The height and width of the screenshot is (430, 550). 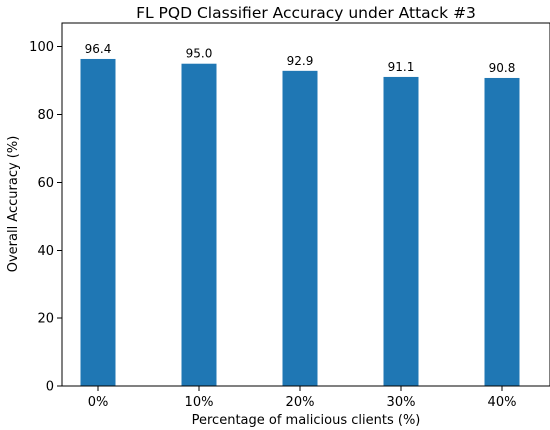 I want to click on data-labels: 96.4 95.0 92.9 91.1 90.8, so click(x=300, y=58).